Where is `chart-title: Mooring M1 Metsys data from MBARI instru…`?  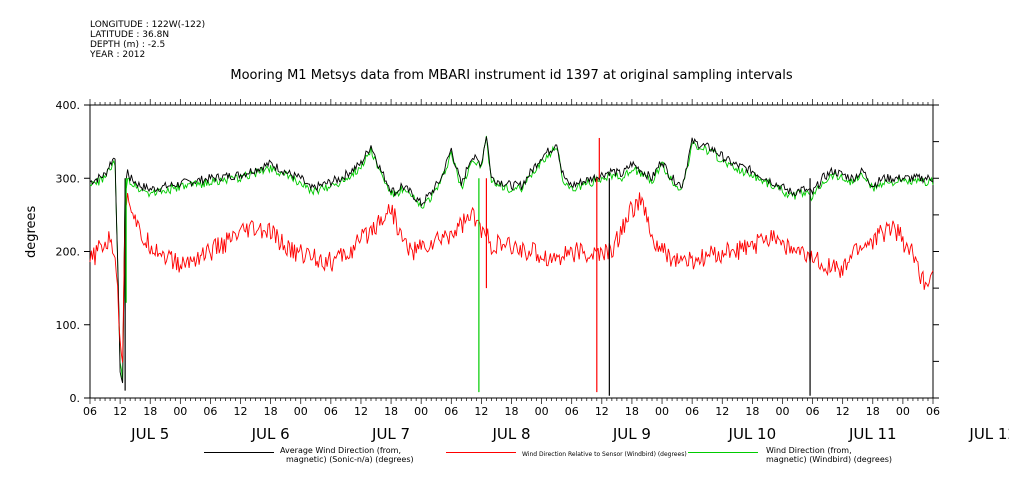
chart-title: Mooring M1 Metsys data from MBARI instru… is located at coordinates (511, 75).